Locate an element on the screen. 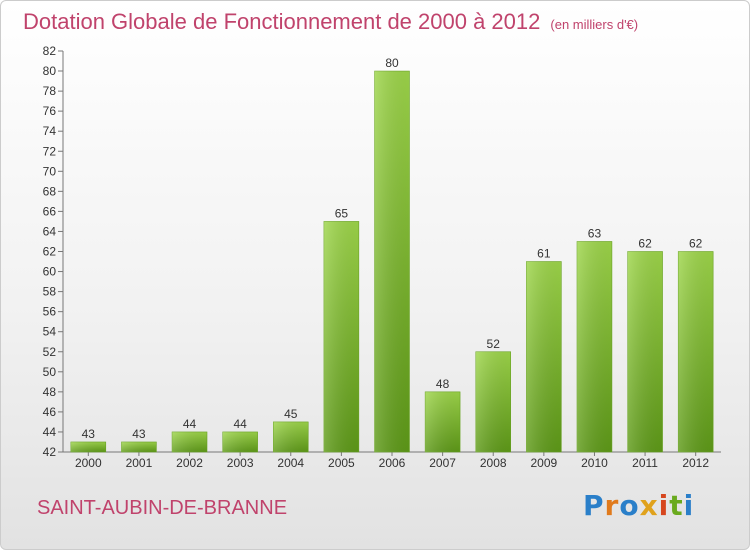  y-tick-label: 82 is located at coordinates (50, 51).